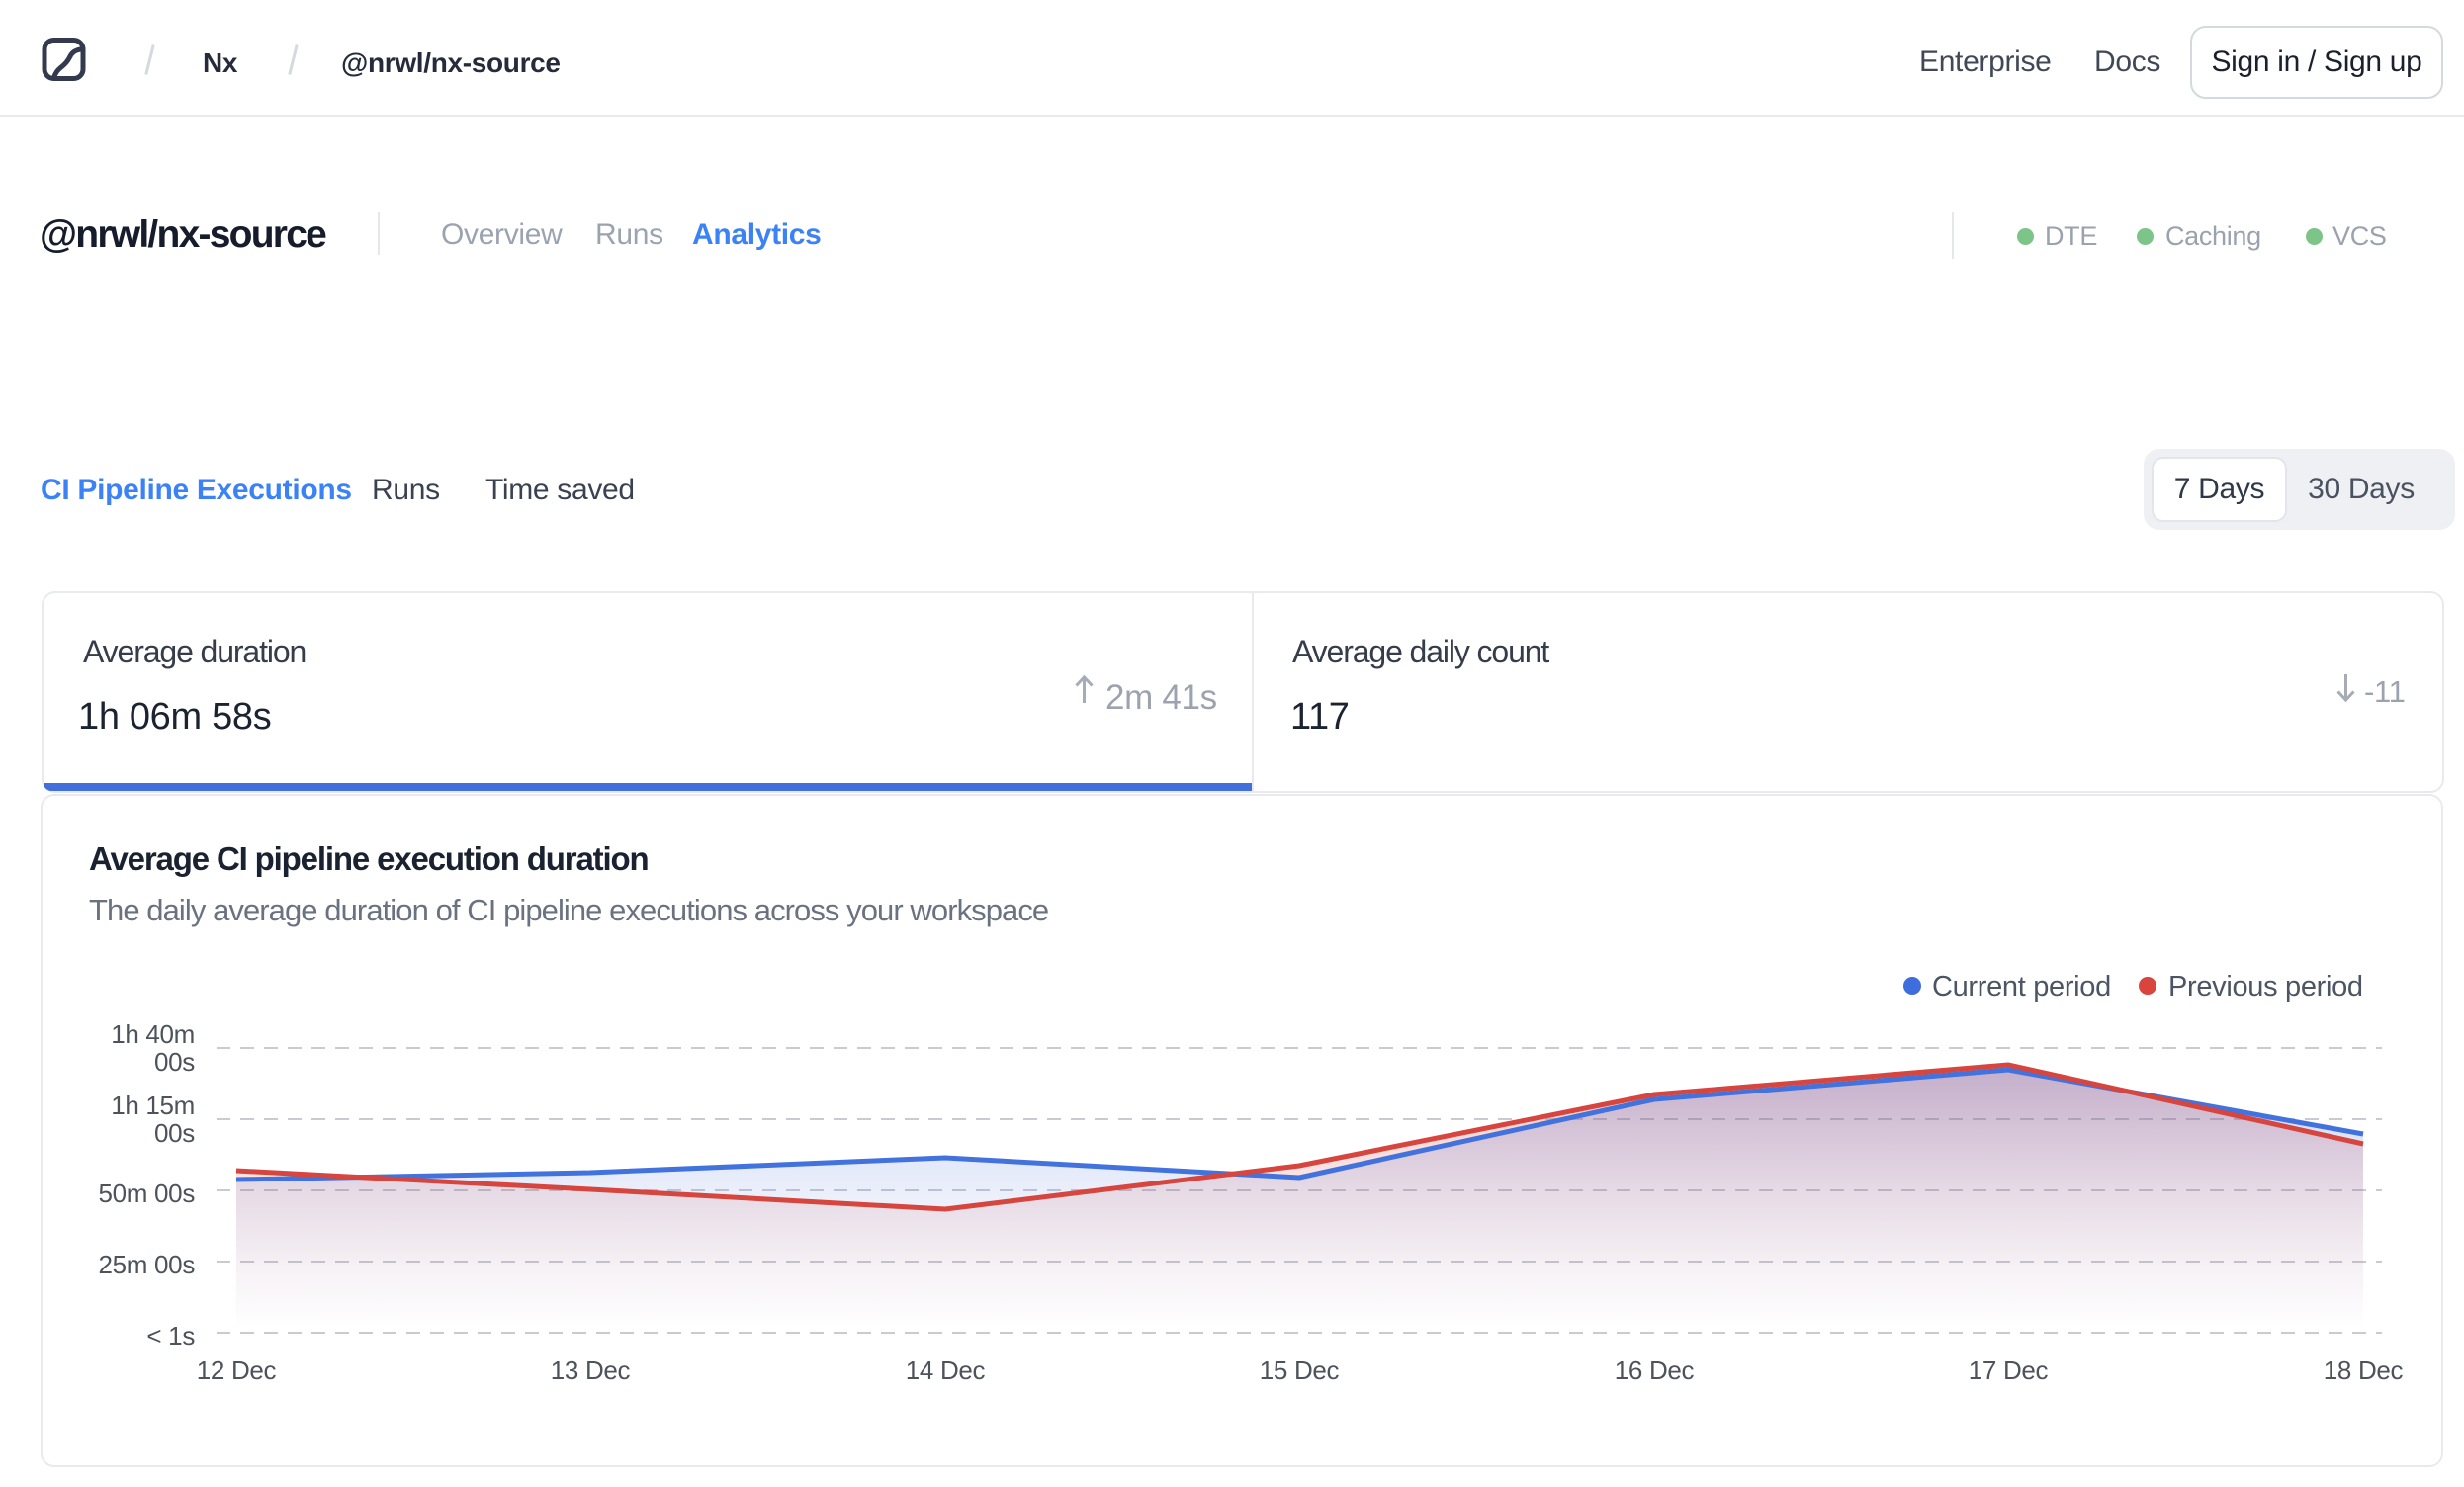  Describe the element at coordinates (946, 1370) in the screenshot. I see `svg-text: 14 Dec` at that location.